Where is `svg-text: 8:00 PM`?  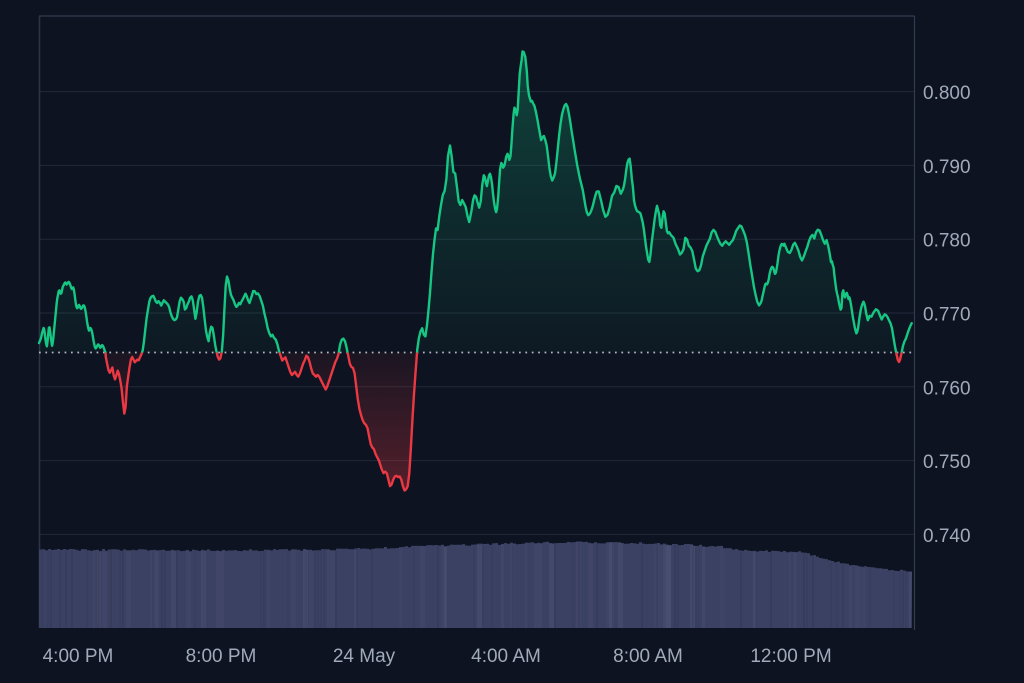 svg-text: 8:00 PM is located at coordinates (221, 656).